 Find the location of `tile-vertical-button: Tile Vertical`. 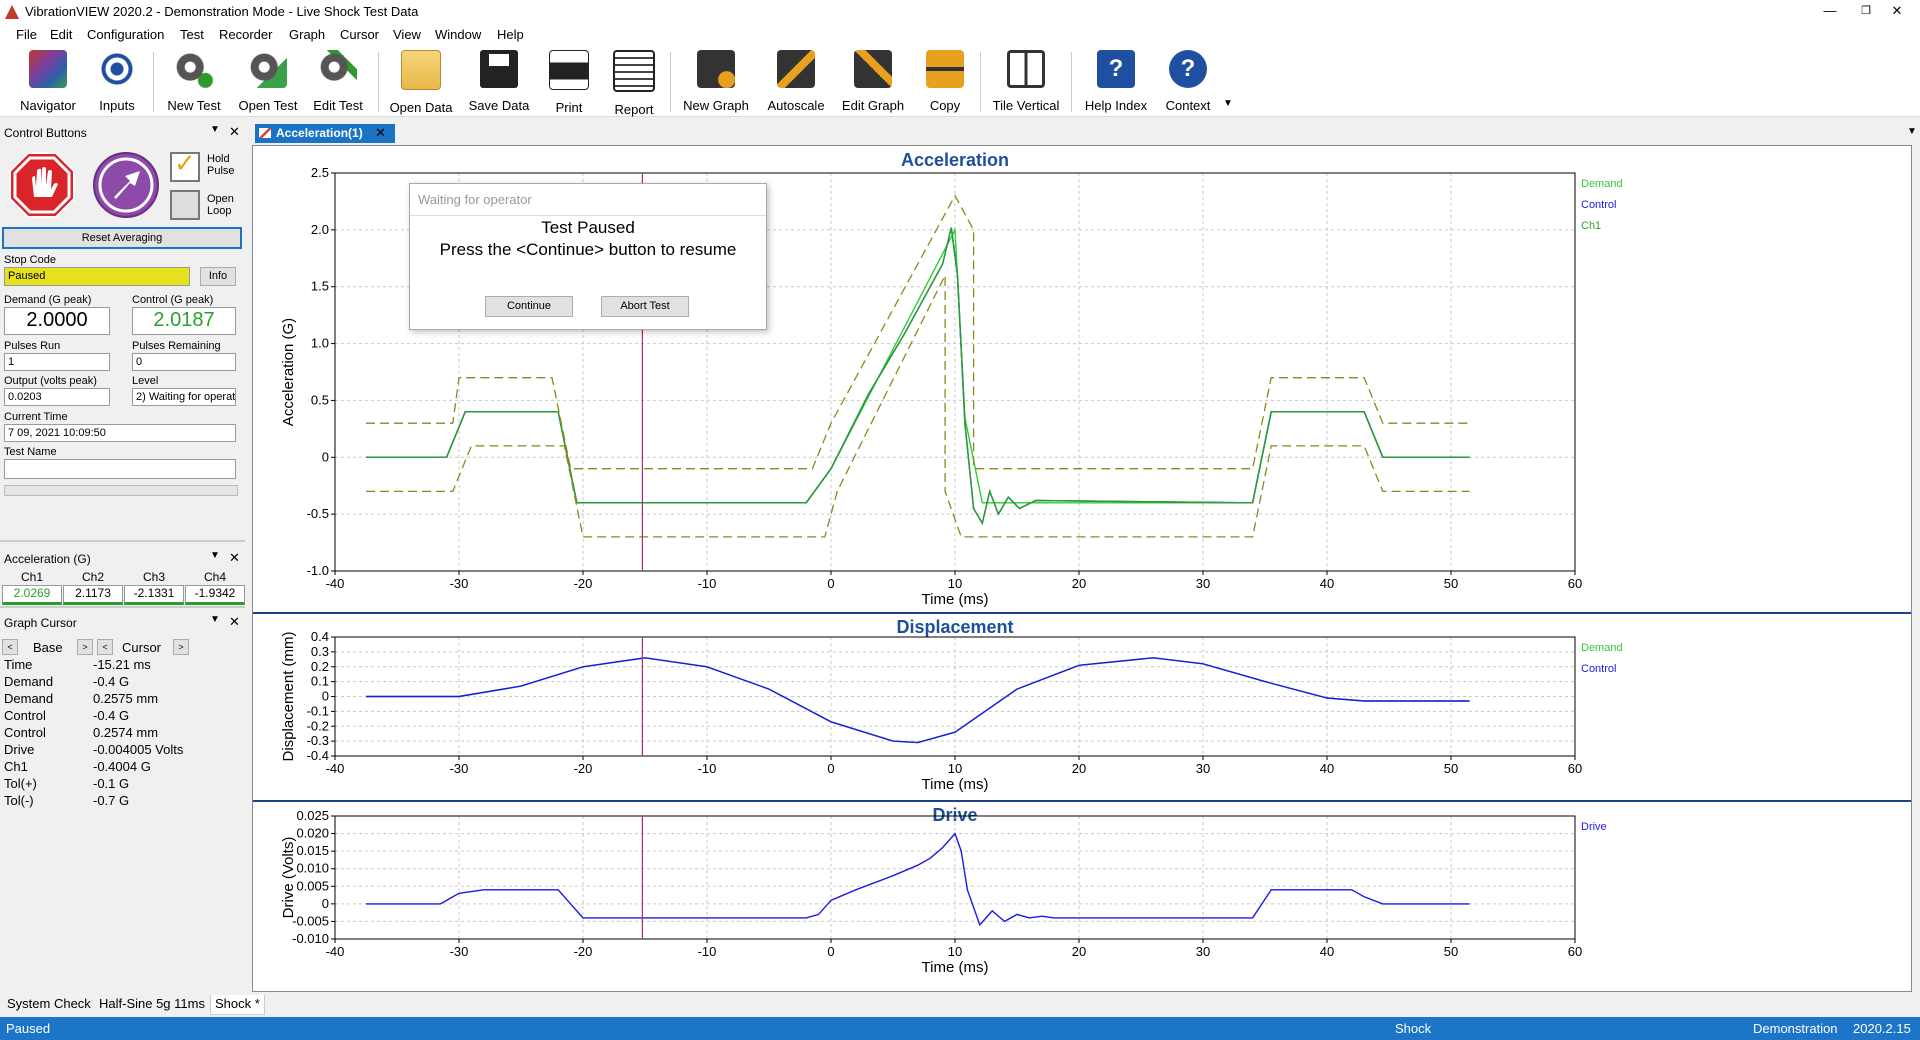

tile-vertical-button: Tile Vertical is located at coordinates (1026, 82).